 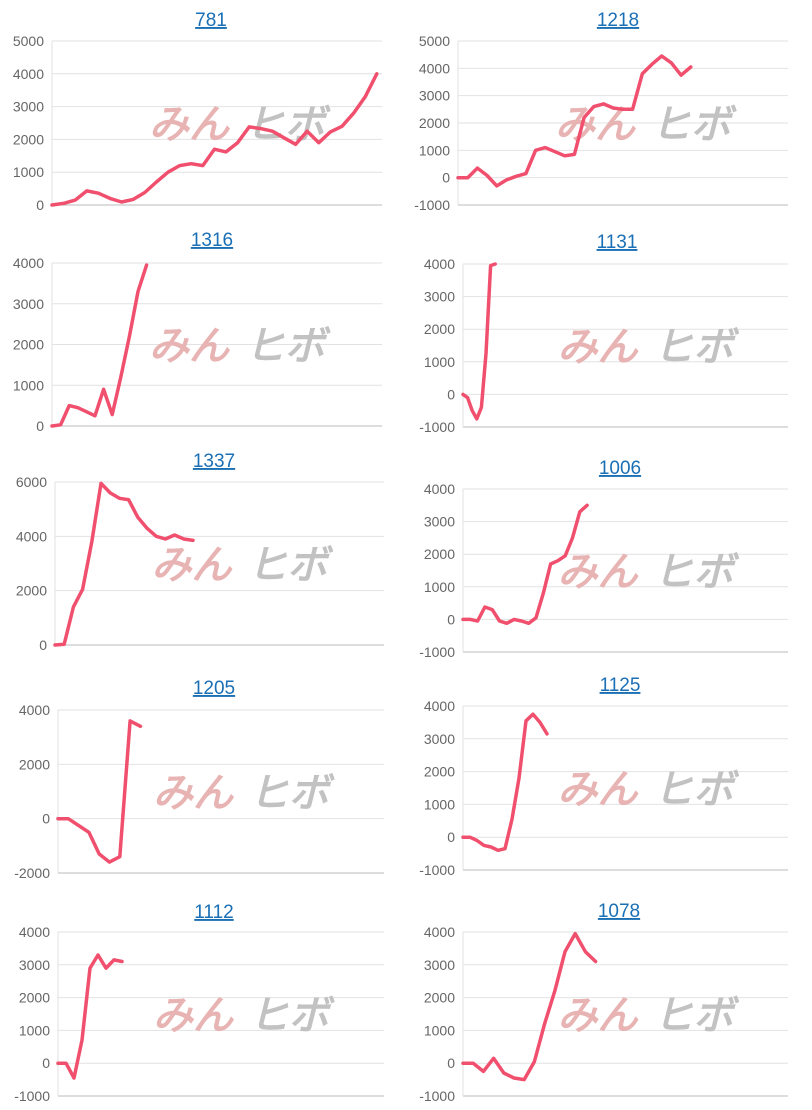 What do you see at coordinates (617, 242) in the screenshot?
I see `chart-title-link: 1131` at bounding box center [617, 242].